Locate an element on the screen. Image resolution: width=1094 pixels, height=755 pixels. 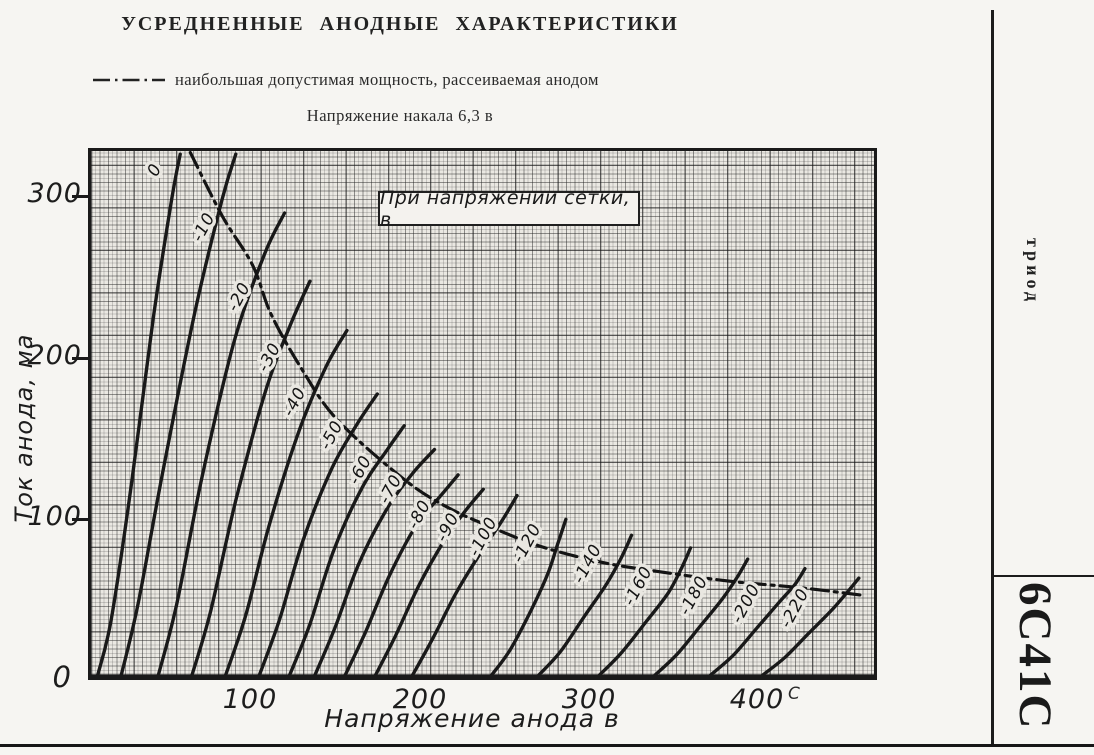
x-tick-200: 200 is located at coordinates (420, 699).